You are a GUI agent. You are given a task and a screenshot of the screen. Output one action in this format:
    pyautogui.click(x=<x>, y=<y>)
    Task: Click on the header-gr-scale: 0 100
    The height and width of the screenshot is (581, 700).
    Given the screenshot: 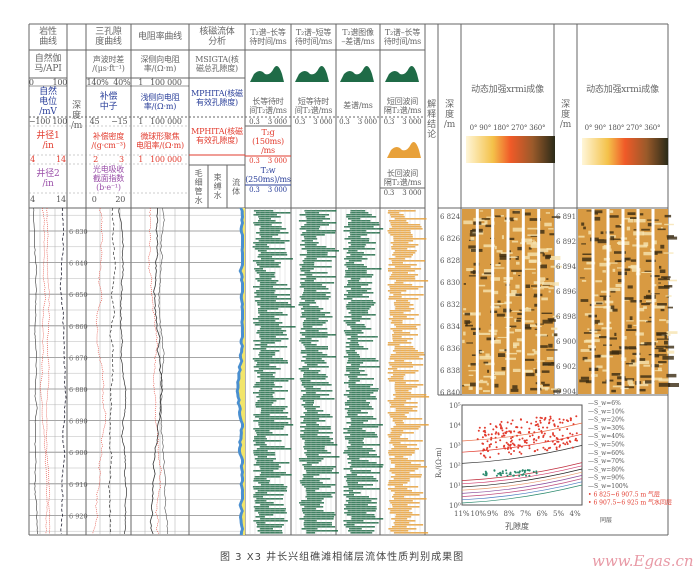 What is the action you would take?
    pyautogui.click(x=48, y=82)
    